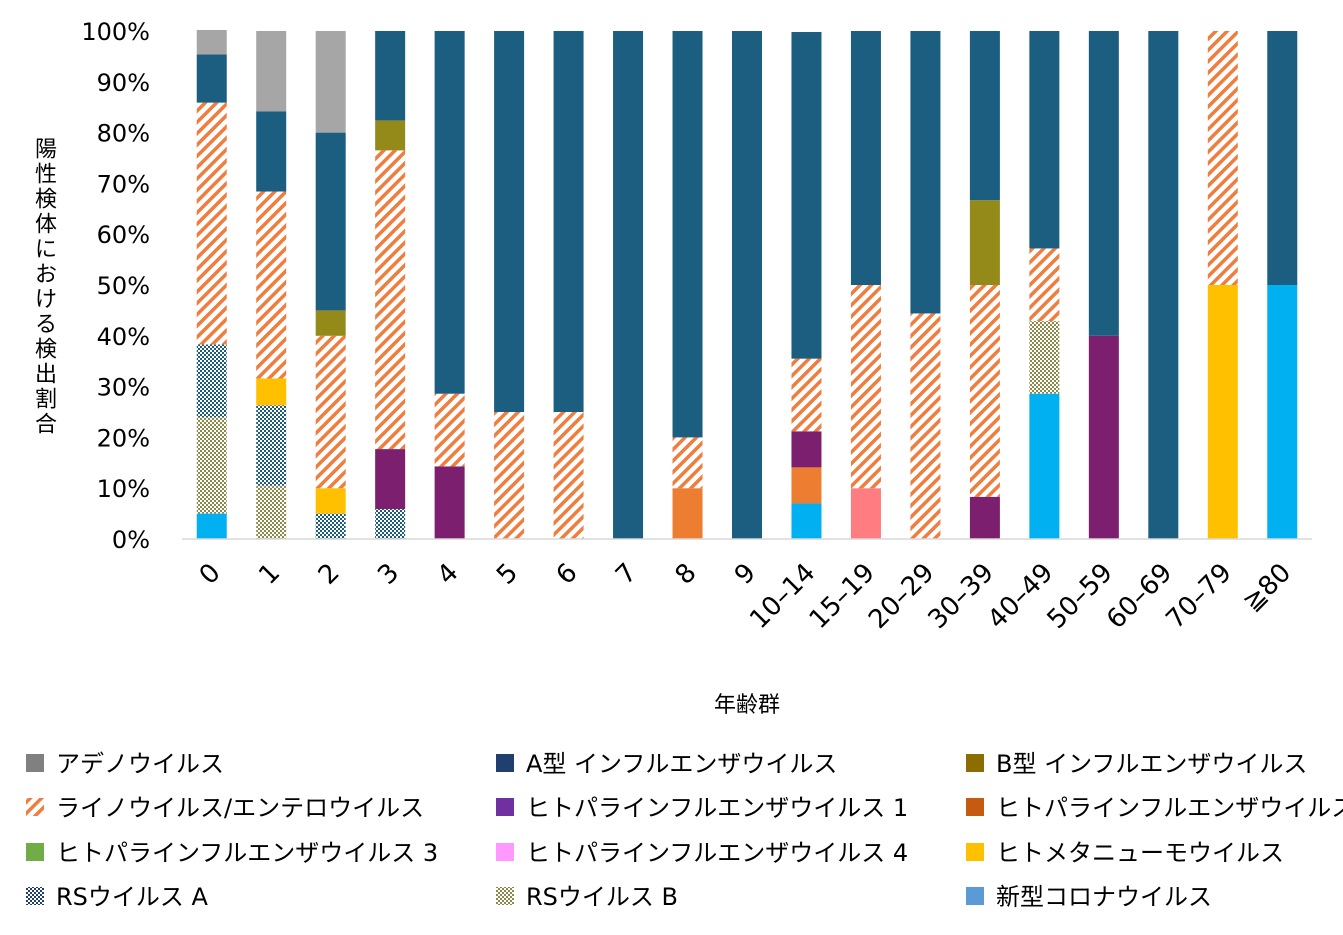 This screenshot has height=935, width=1343. What do you see at coordinates (1140, 853) in the screenshot?
I see `legend-label: ヒトメタニューモウイルス` at bounding box center [1140, 853].